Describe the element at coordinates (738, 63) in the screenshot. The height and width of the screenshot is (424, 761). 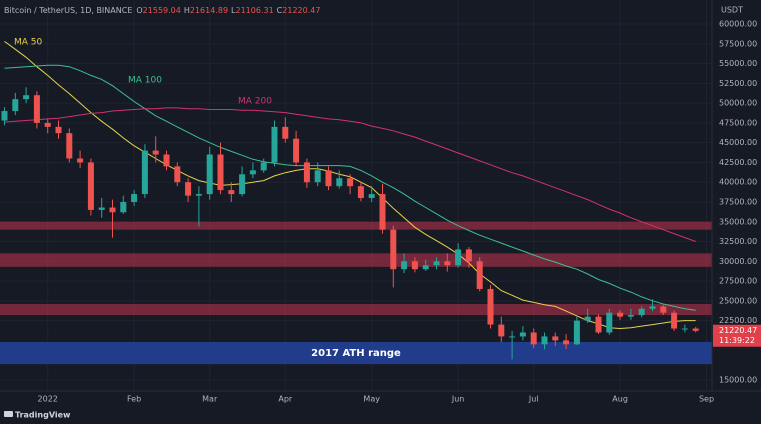
I see `y-tick-label: 55000.00` at that location.